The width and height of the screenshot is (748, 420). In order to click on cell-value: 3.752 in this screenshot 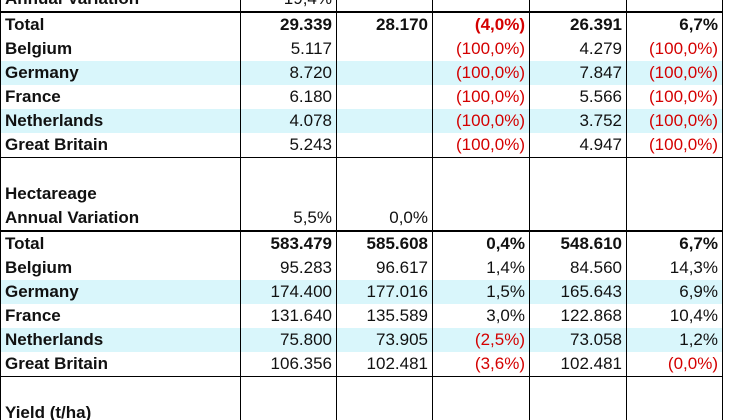, I will do `click(578, 121)`.